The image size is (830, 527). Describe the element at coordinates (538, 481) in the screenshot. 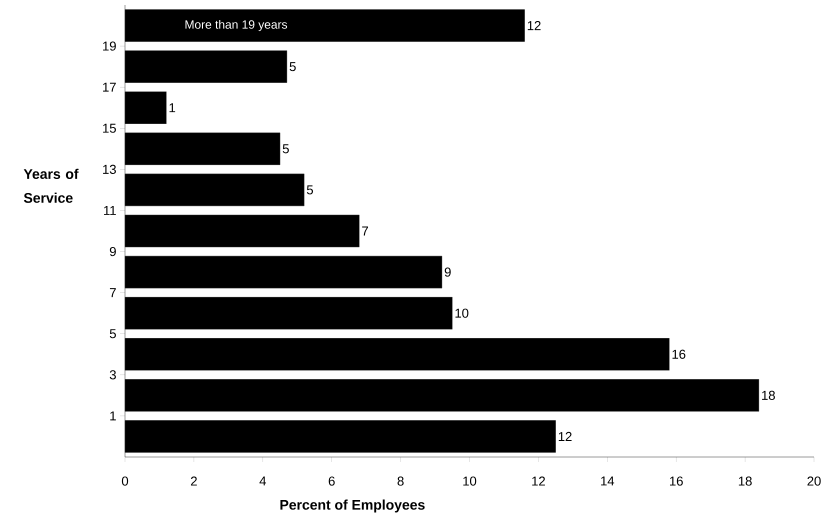

I see `x-tick-label: 12` at that location.